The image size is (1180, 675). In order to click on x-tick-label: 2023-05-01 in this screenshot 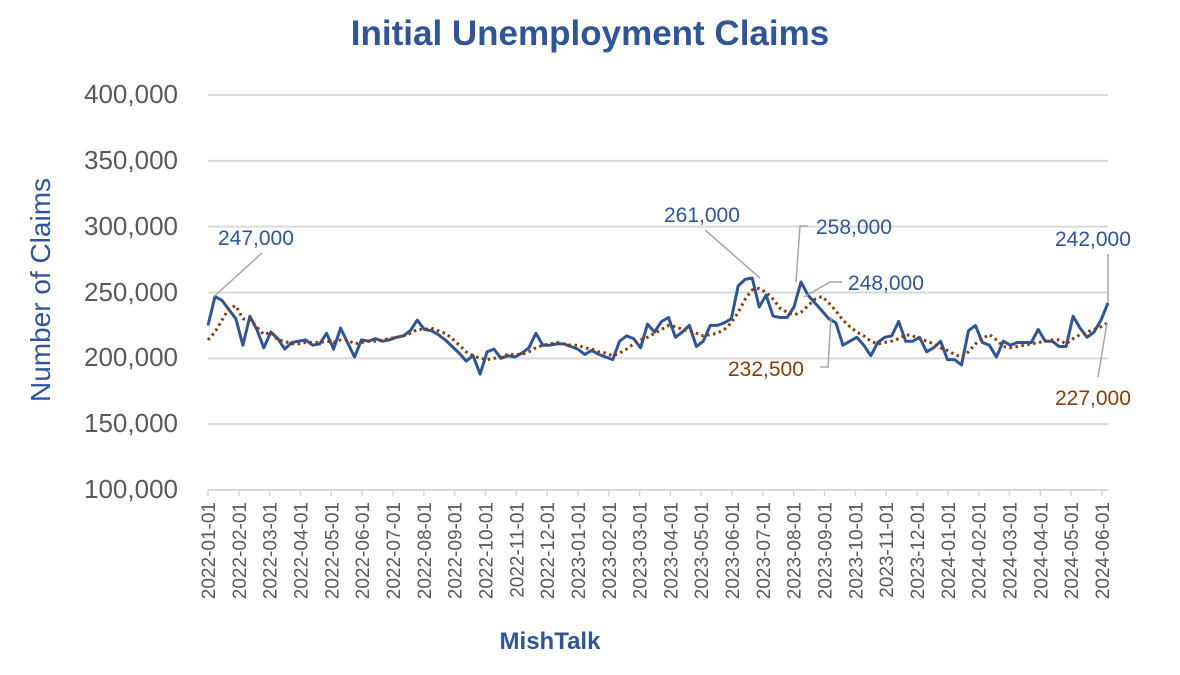, I will do `click(702, 550)`.